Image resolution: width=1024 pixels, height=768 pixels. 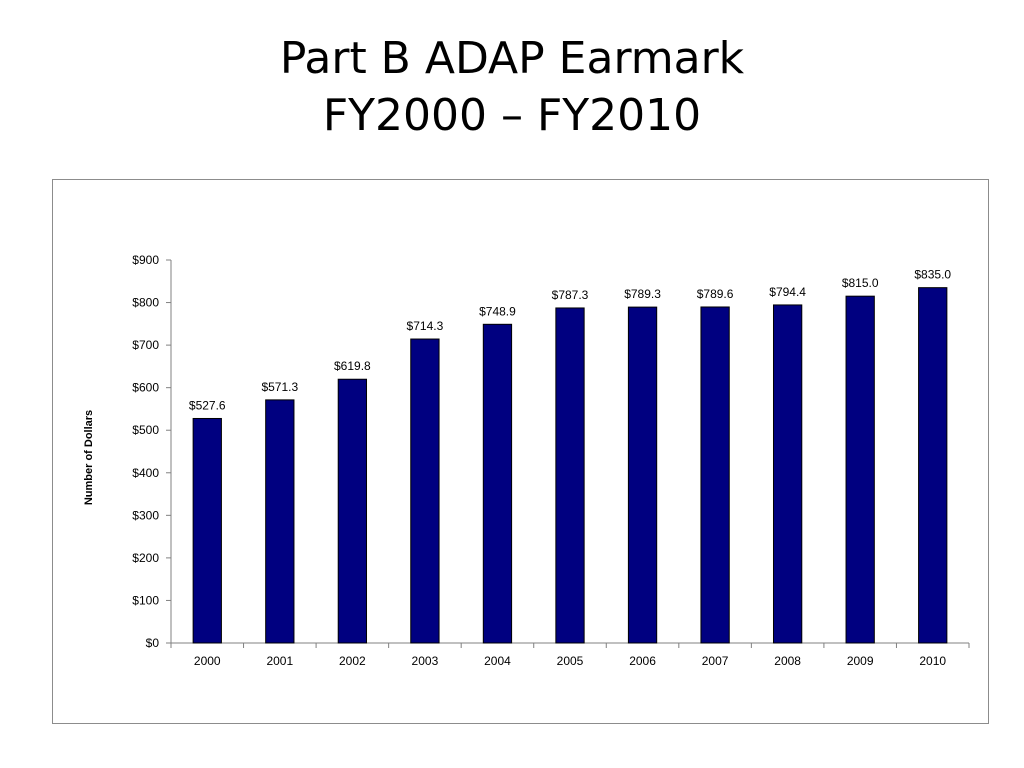 I want to click on x-tick-label: 2004, so click(x=497, y=661).